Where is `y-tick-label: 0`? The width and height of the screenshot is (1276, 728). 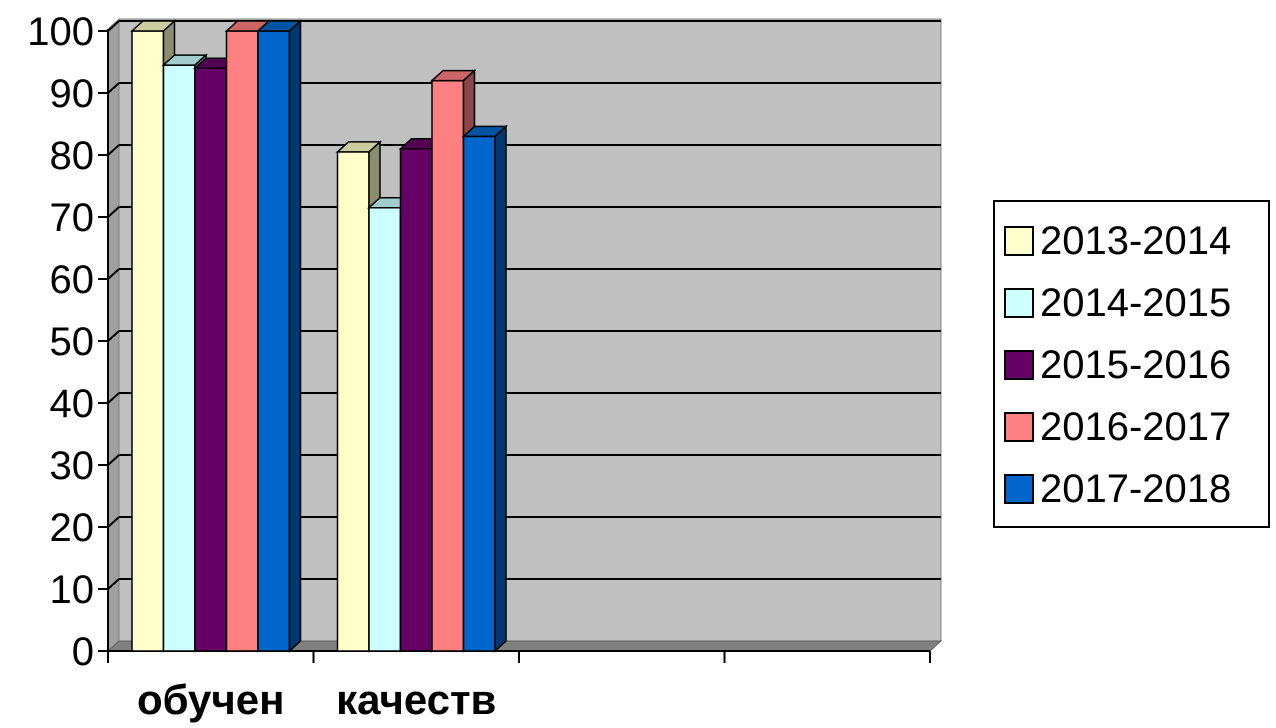
y-tick-label: 0 is located at coordinates (83, 652).